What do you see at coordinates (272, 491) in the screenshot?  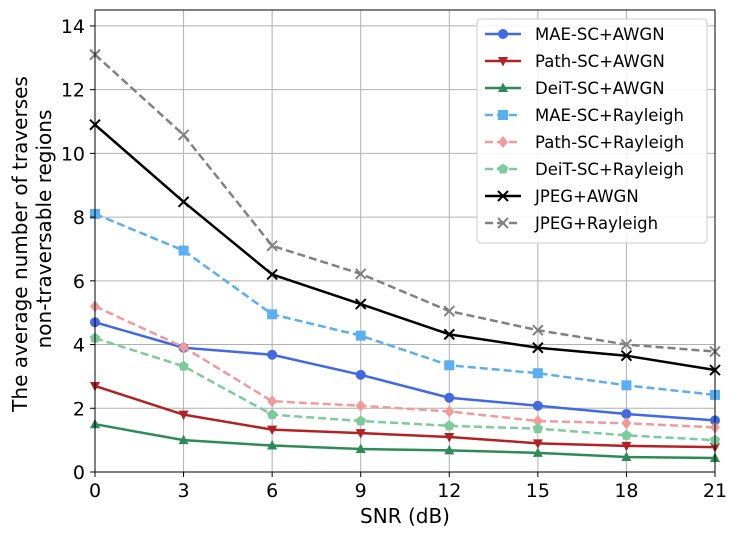 I see `x-tick-label: 6` at bounding box center [272, 491].